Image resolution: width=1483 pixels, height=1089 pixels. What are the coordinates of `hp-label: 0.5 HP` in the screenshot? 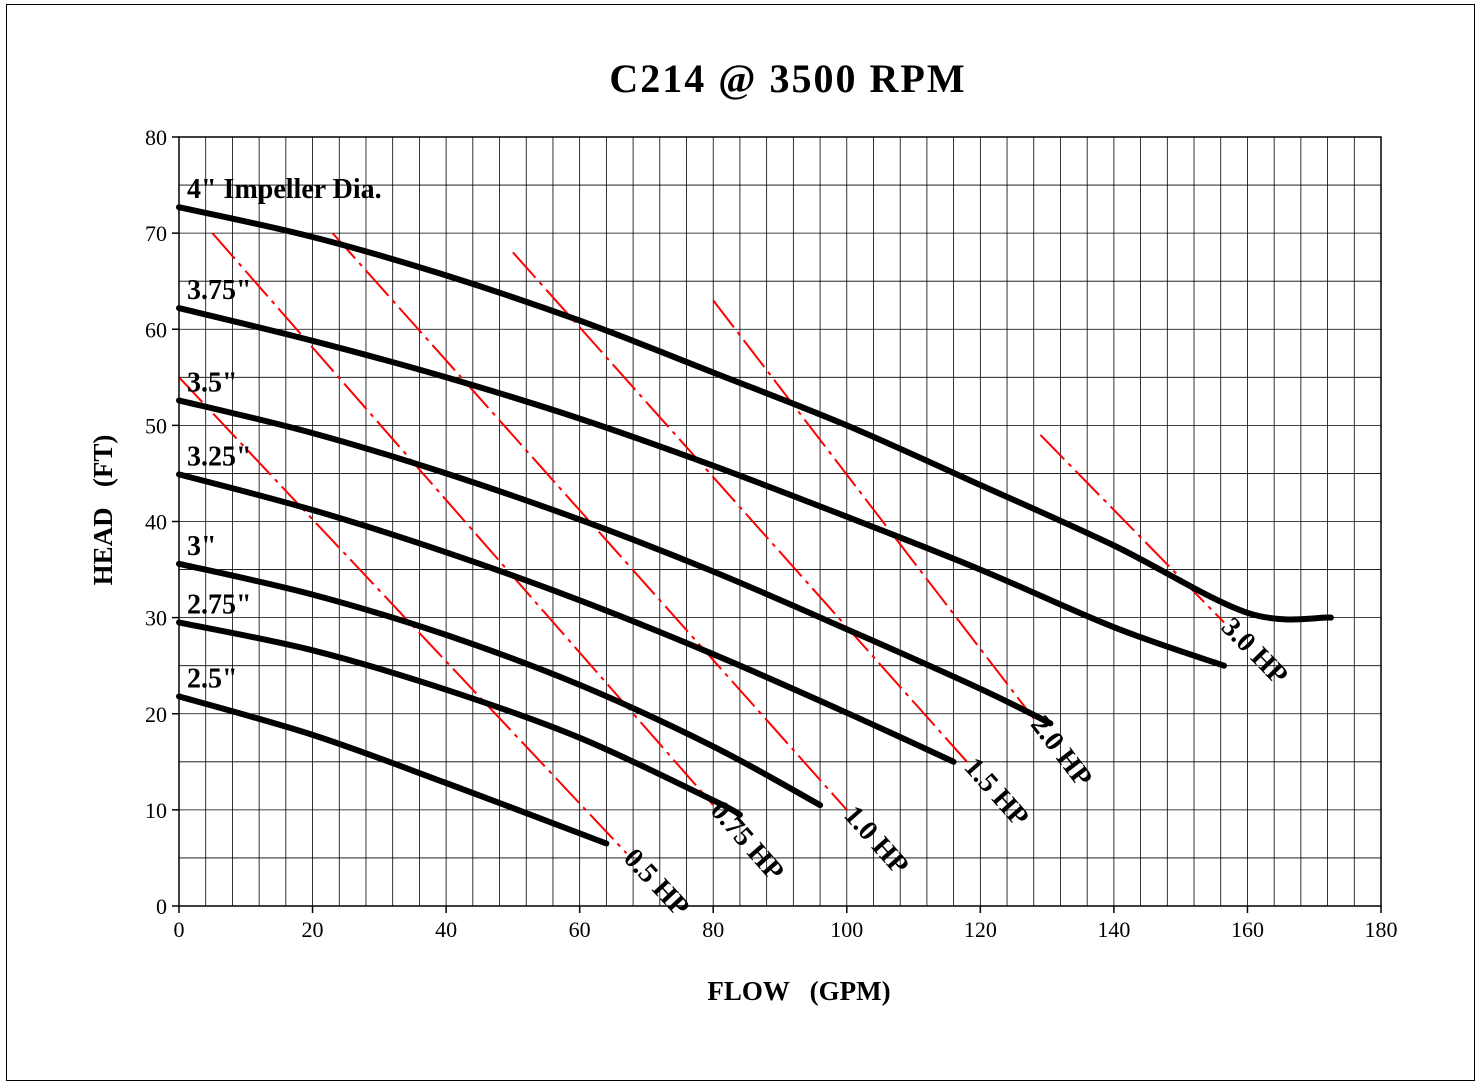 It's located at (656, 883).